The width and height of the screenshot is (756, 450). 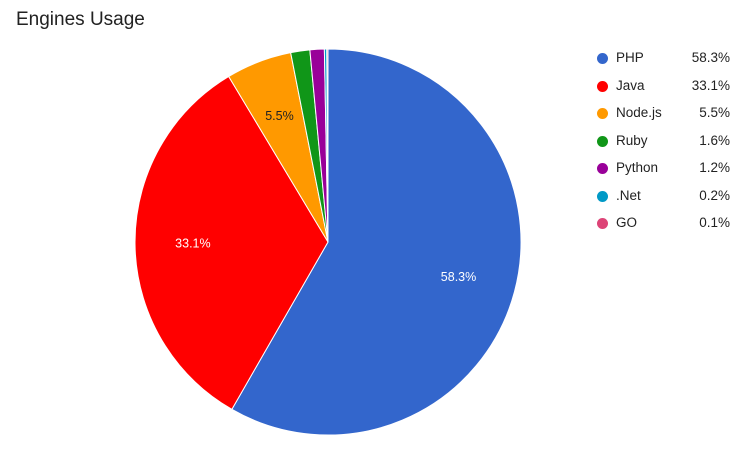 What do you see at coordinates (669, 228) in the screenshot?
I see `legend-item-go: GO 0.1%` at bounding box center [669, 228].